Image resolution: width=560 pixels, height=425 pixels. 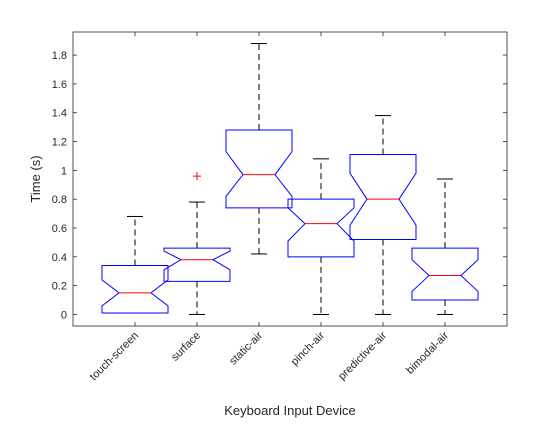 What do you see at coordinates (362, 355) in the screenshot?
I see `x-tick-label: predictive-air` at bounding box center [362, 355].